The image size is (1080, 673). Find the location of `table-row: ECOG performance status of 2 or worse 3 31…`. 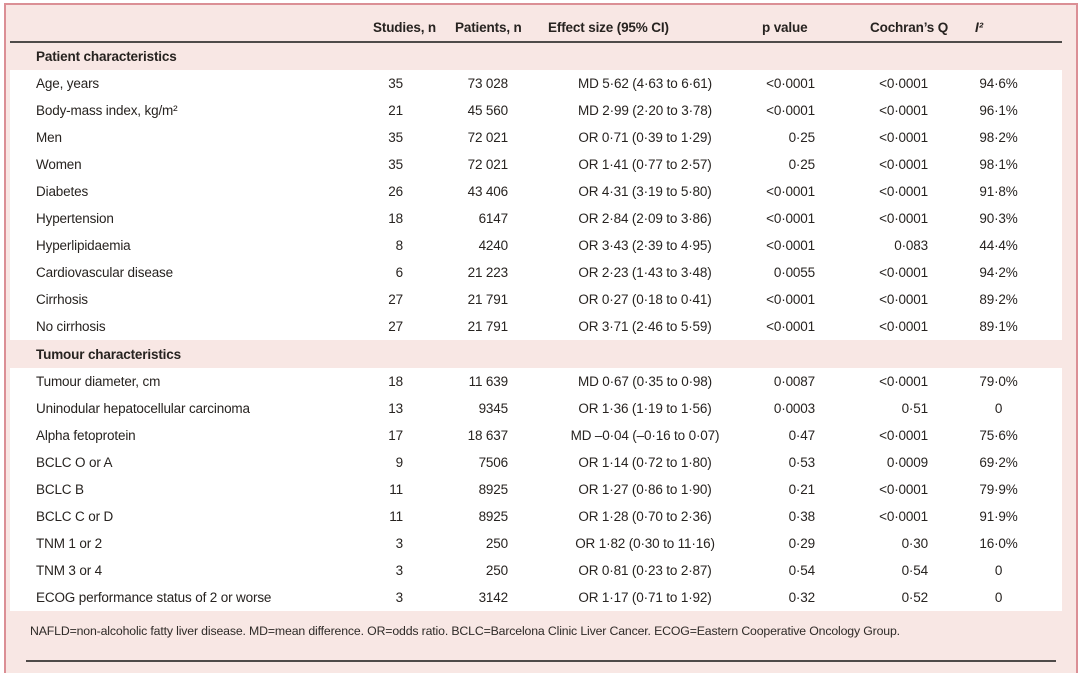

table-row: ECOG performance status of 2 or worse 3 31… is located at coordinates (536, 597).